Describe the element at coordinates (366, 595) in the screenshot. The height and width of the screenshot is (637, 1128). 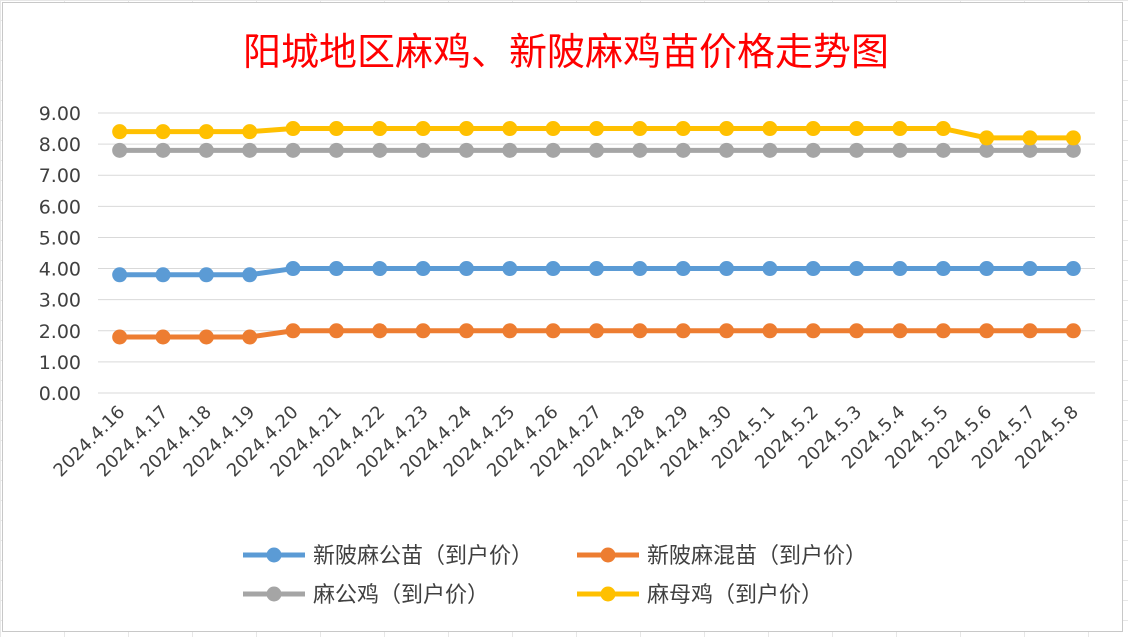
I see `legend-item: 麻公鸡（到户价）` at that location.